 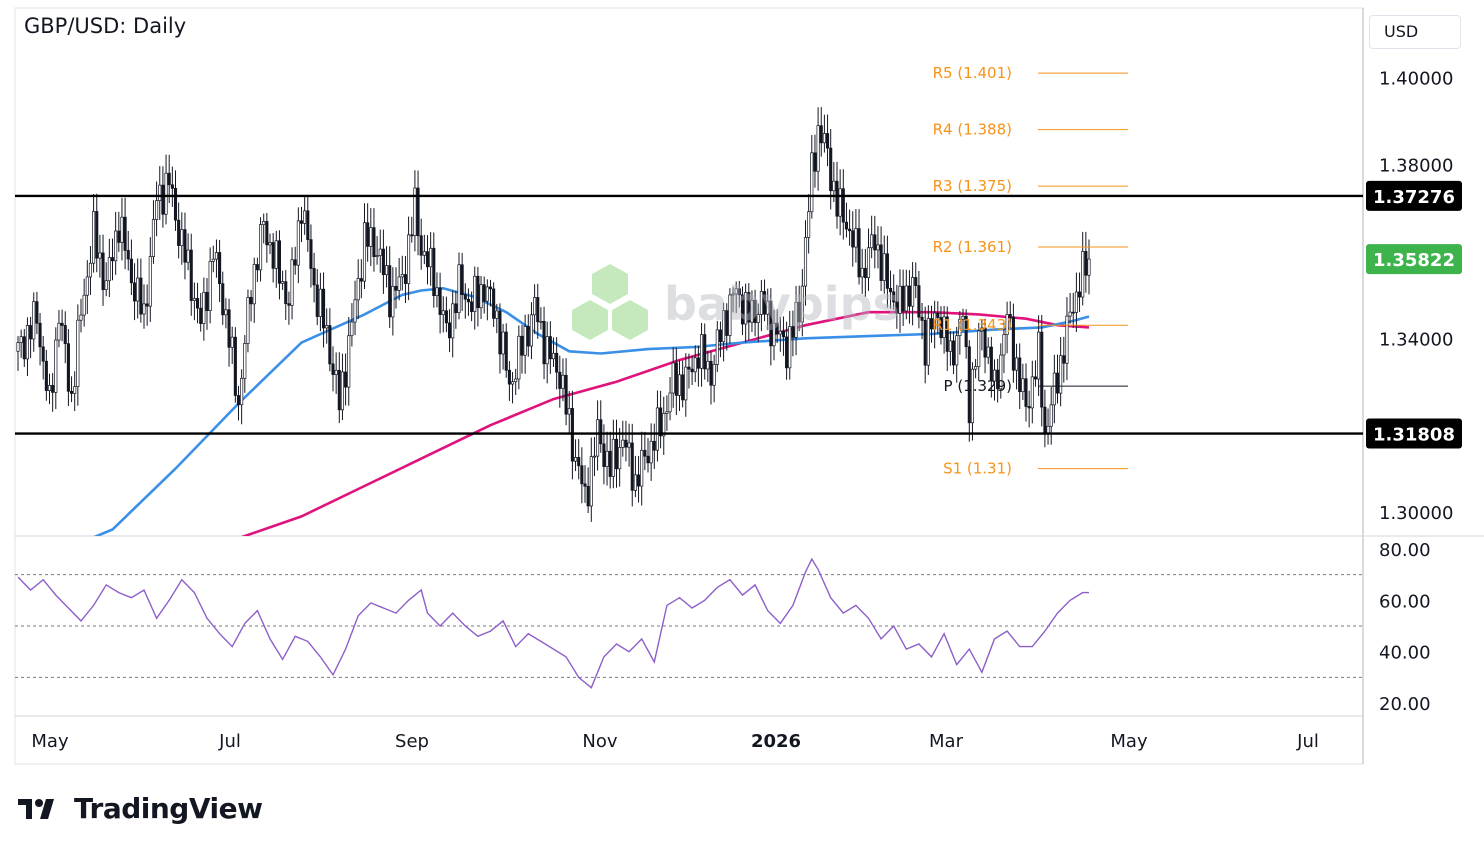 What do you see at coordinates (36, 808) in the screenshot?
I see `tradingview-icon` at bounding box center [36, 808].